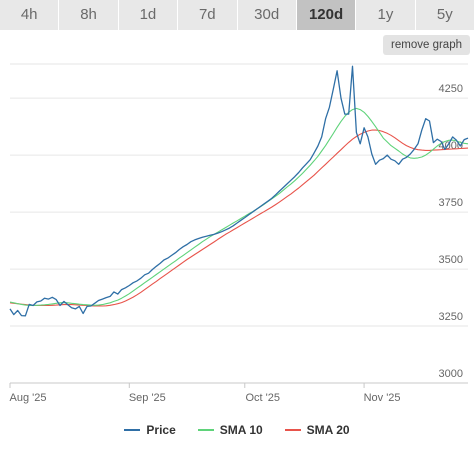  Describe the element at coordinates (205, 430) in the screenshot. I see `legend-swatch-sma10` at that location.